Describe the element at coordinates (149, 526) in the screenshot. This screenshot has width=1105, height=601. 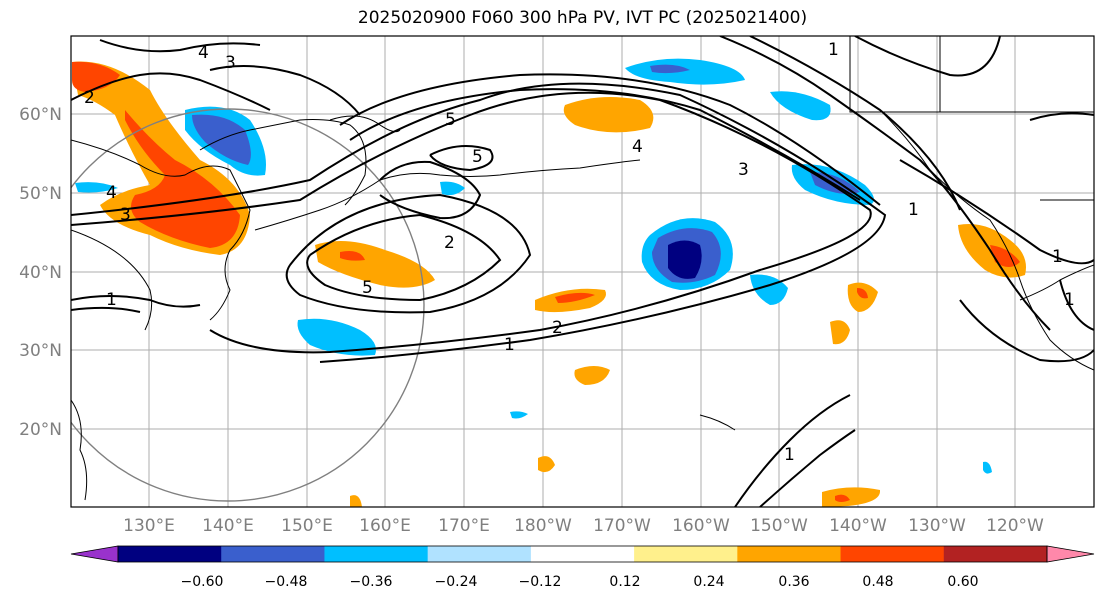
I see `lon-tick-label: 130°E` at that location.